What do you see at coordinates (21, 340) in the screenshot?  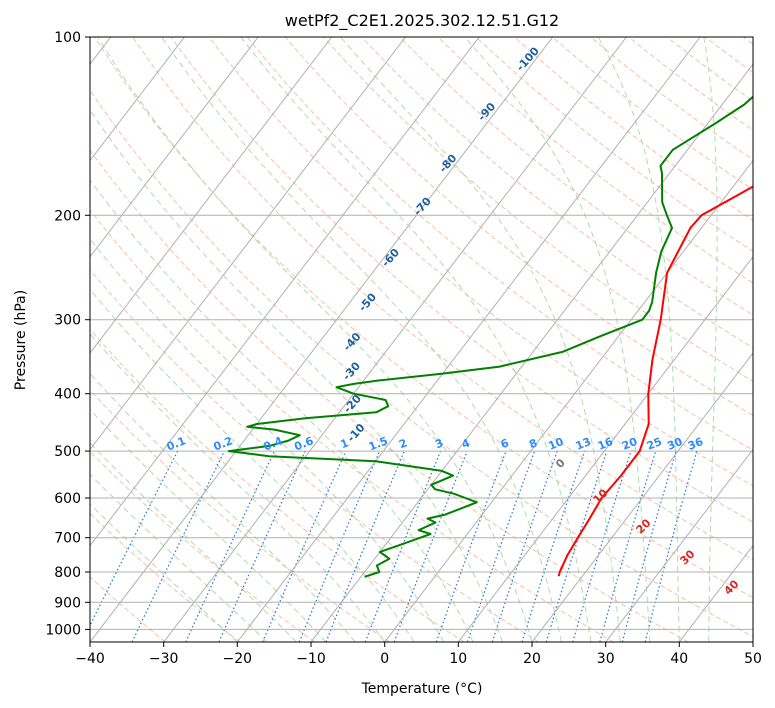 I see `y-axis-label: Pressure (hPa)` at bounding box center [21, 340].